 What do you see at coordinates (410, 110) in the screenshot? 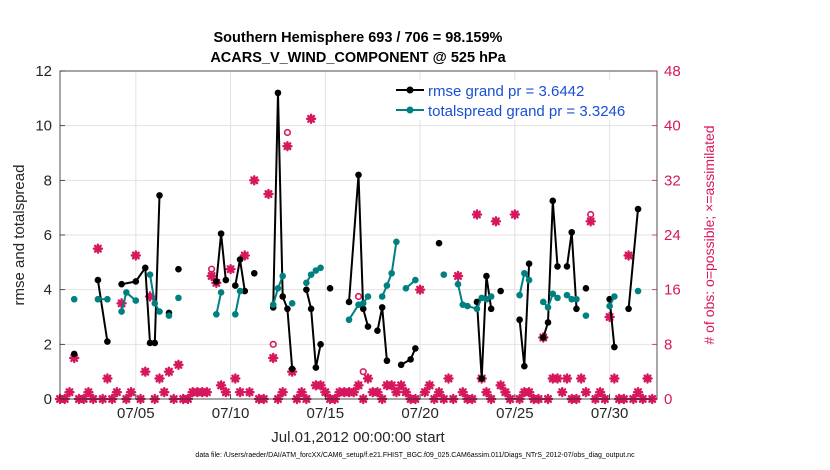
I see `legend-spread-marker` at bounding box center [410, 110].